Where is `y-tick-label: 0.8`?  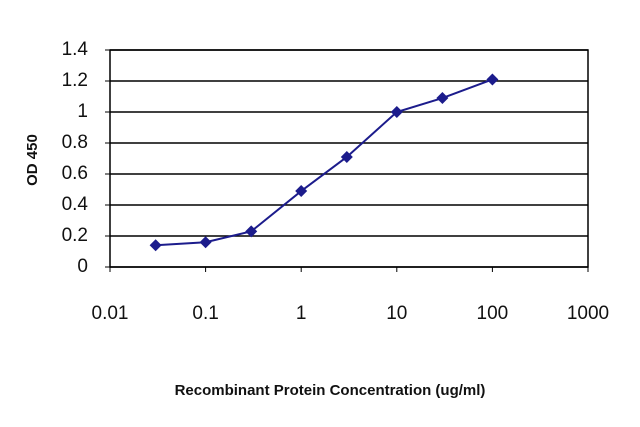
y-tick-label: 0.8 is located at coordinates (75, 142).